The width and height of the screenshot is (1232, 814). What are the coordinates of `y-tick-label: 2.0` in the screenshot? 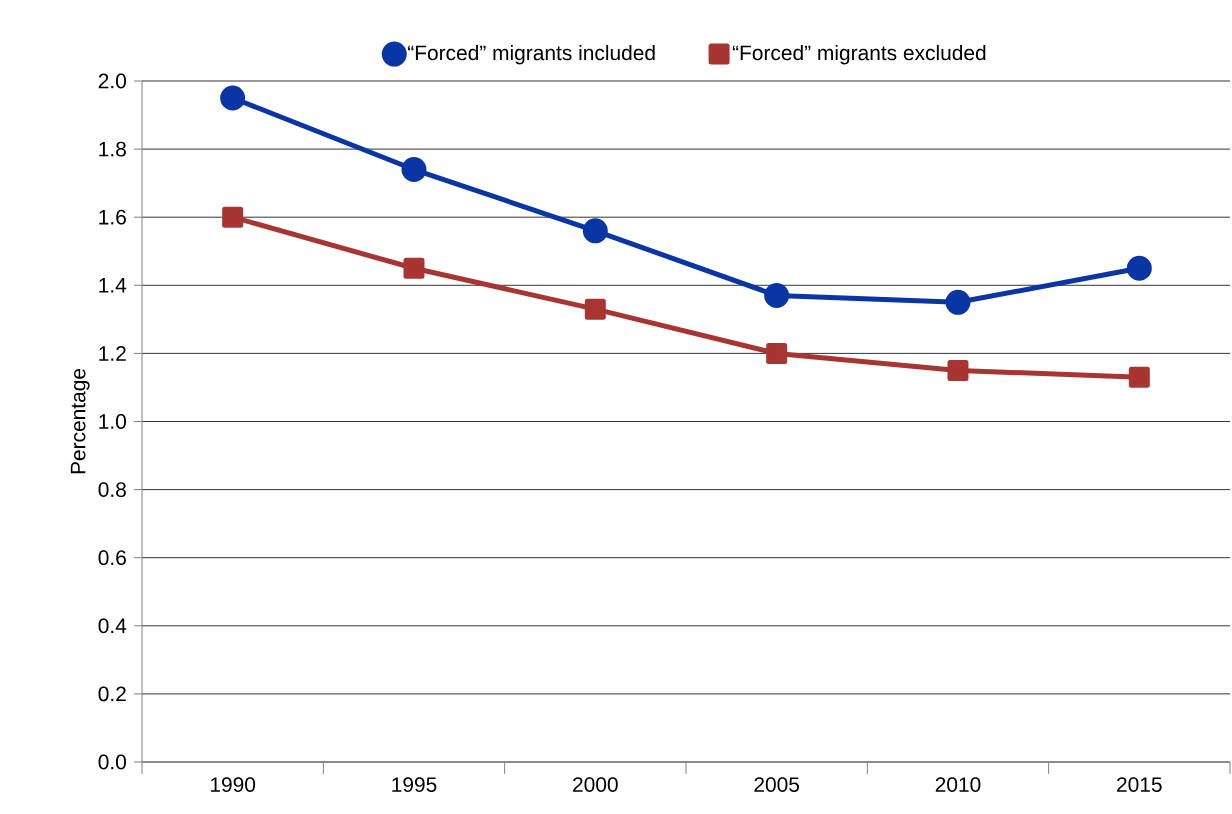 It's located at (112, 81).